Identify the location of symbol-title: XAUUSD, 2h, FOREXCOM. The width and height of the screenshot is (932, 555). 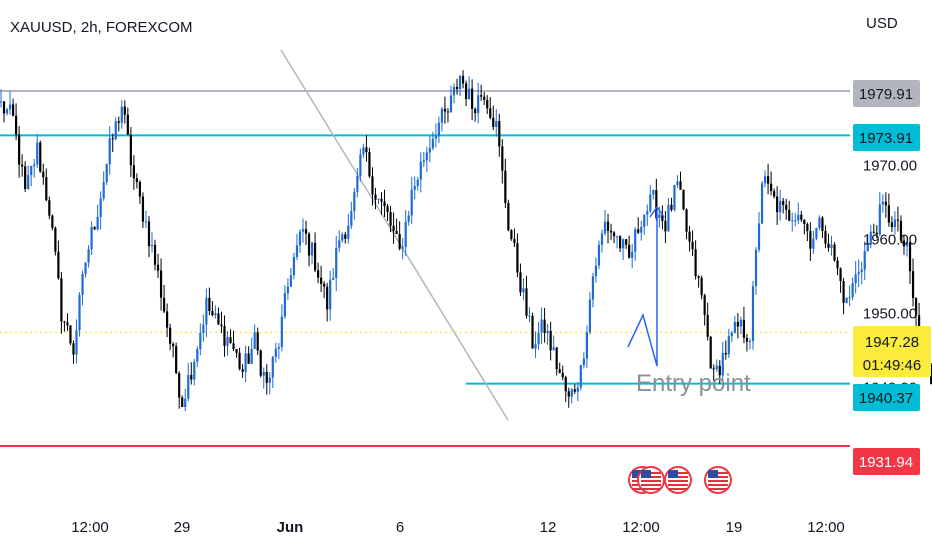
(101, 27).